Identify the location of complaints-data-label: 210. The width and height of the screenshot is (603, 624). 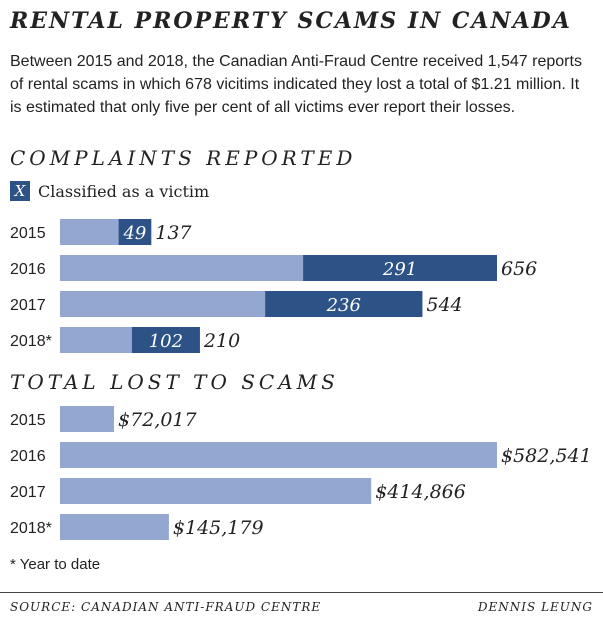
(221, 341).